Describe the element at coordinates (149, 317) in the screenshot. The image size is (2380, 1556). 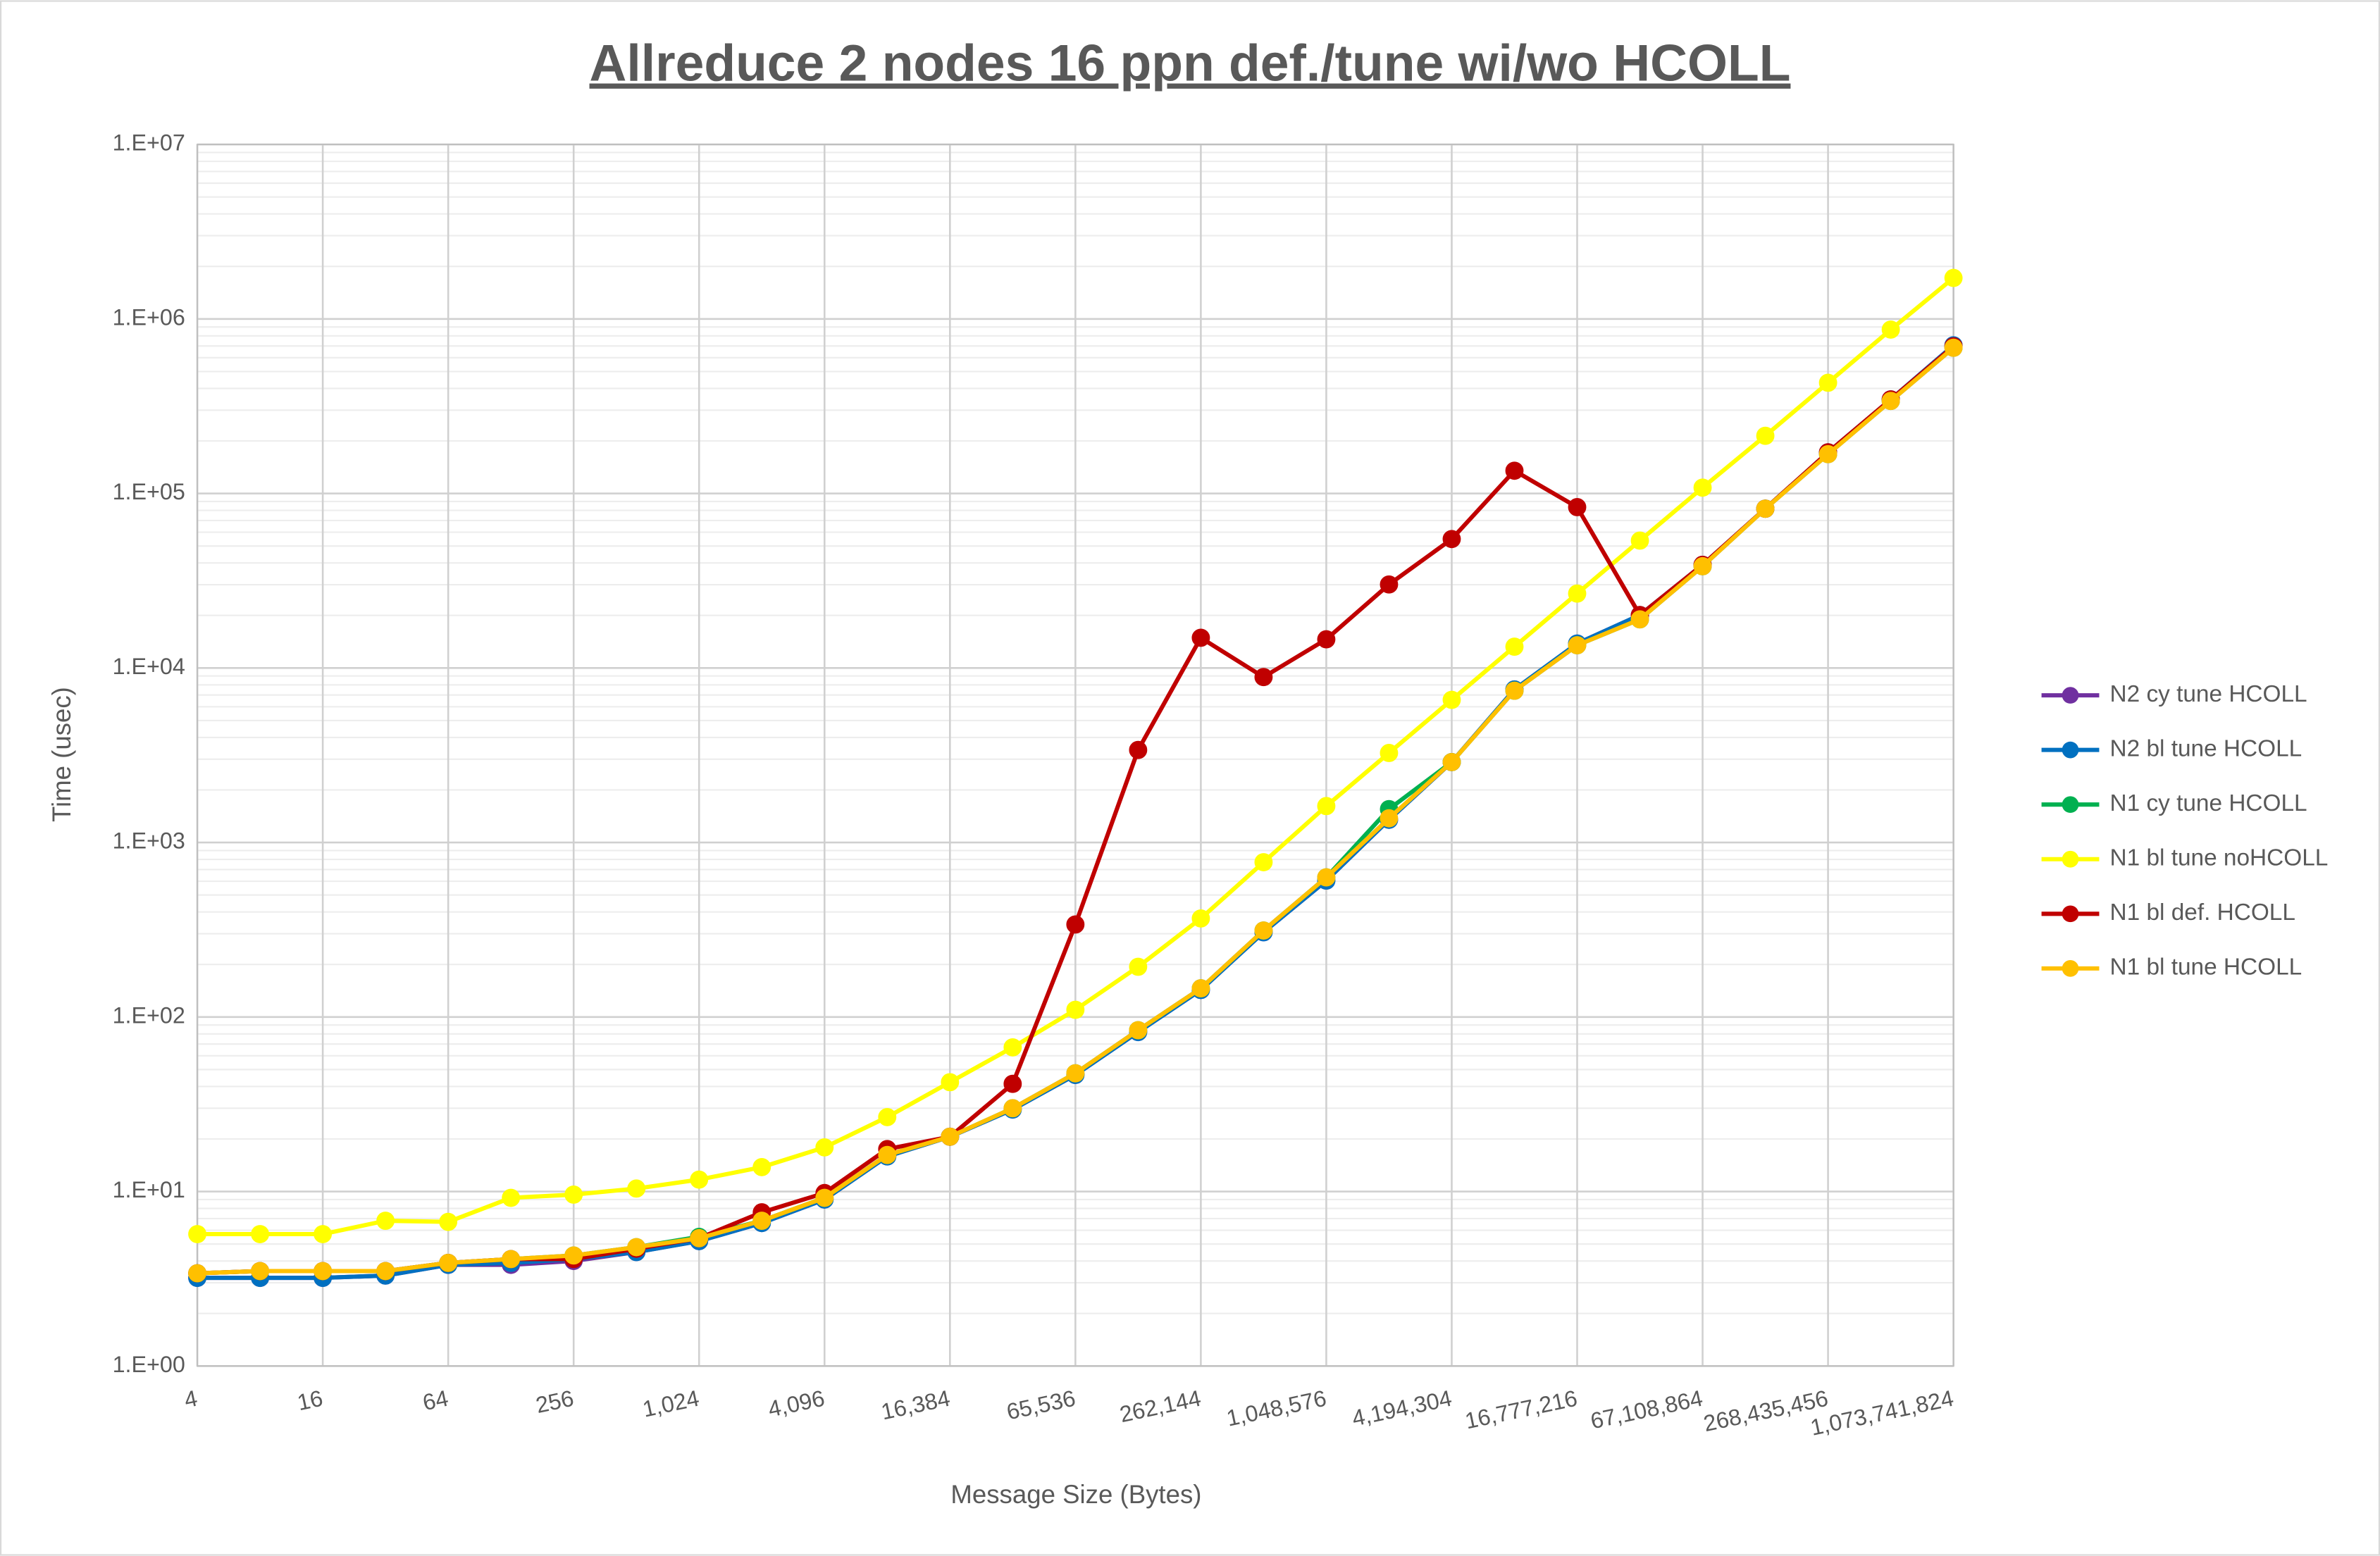
I see `y-tick-label: 1.E+06` at that location.